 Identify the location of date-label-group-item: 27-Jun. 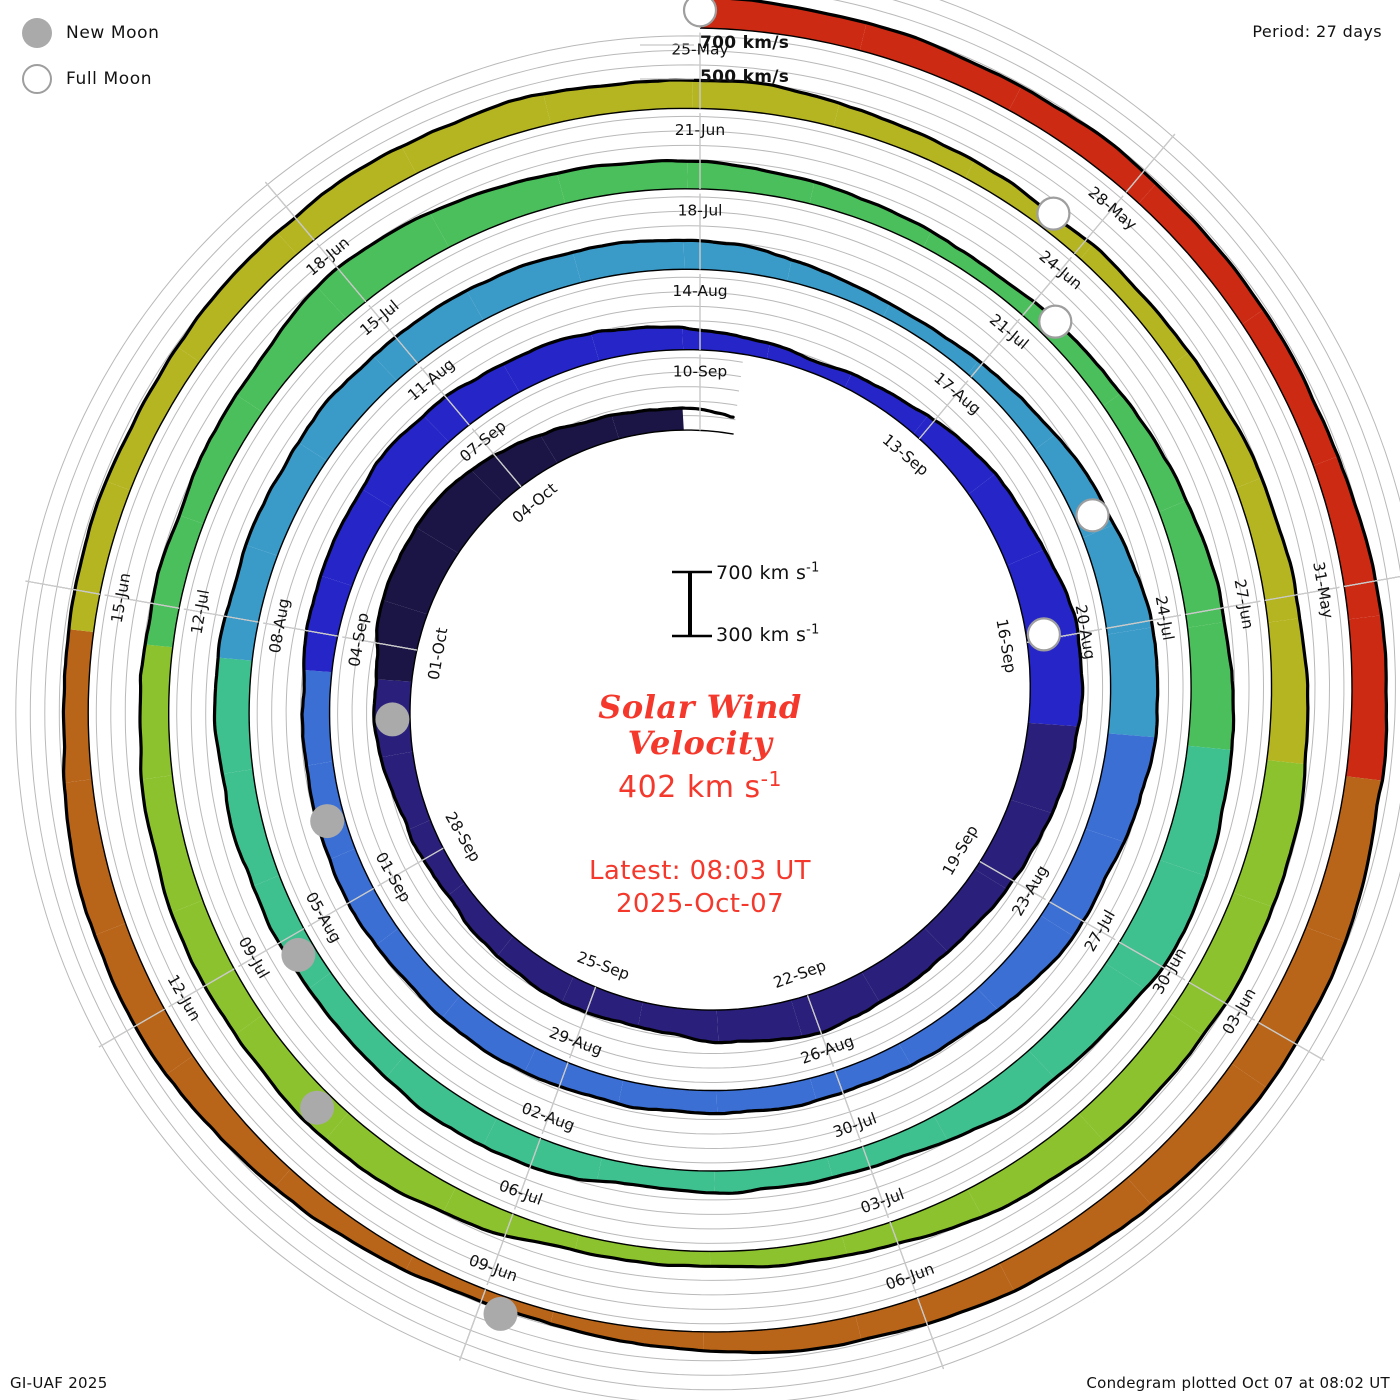
(1244, 604).